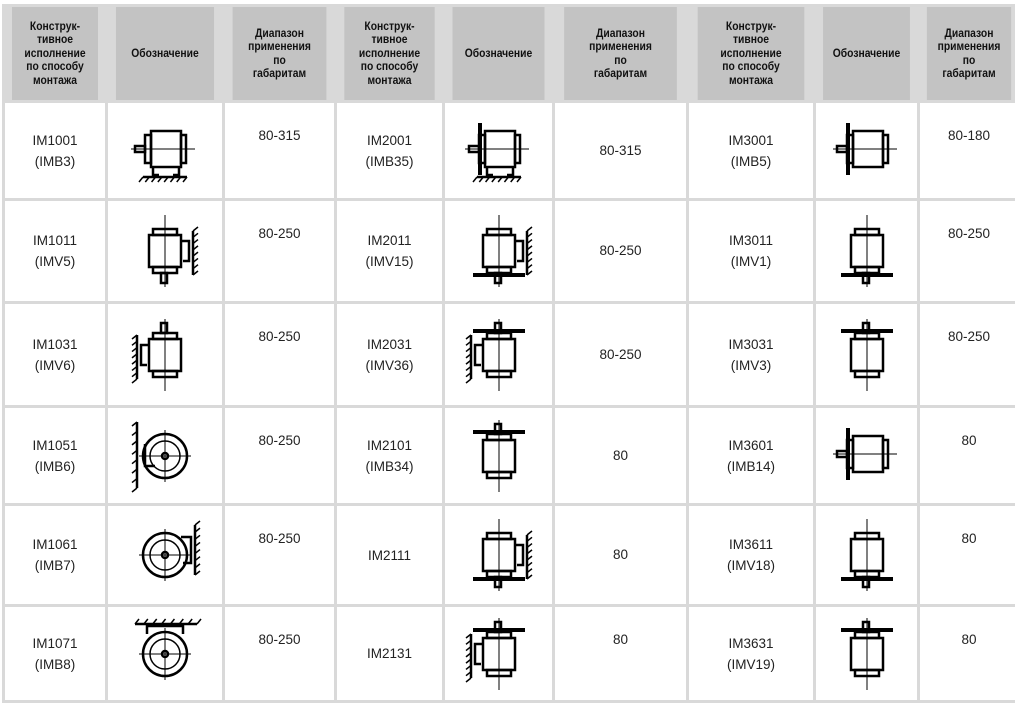 The height and width of the screenshot is (703, 1015). I want to click on foot-face-flange-motor-icon, so click(498, 456).